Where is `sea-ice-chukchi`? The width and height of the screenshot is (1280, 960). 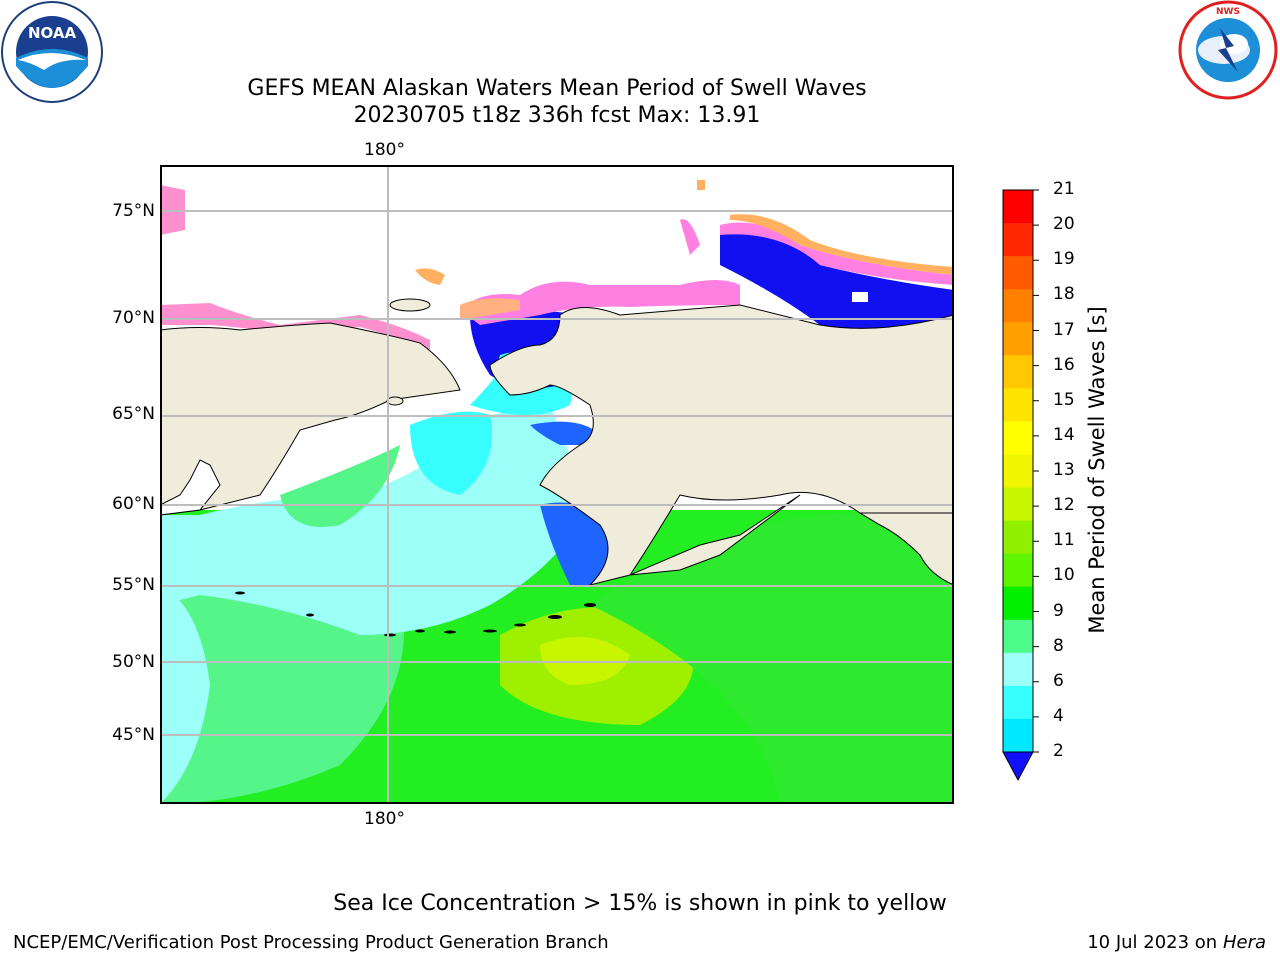
sea-ice-chukchi is located at coordinates (600, 302).